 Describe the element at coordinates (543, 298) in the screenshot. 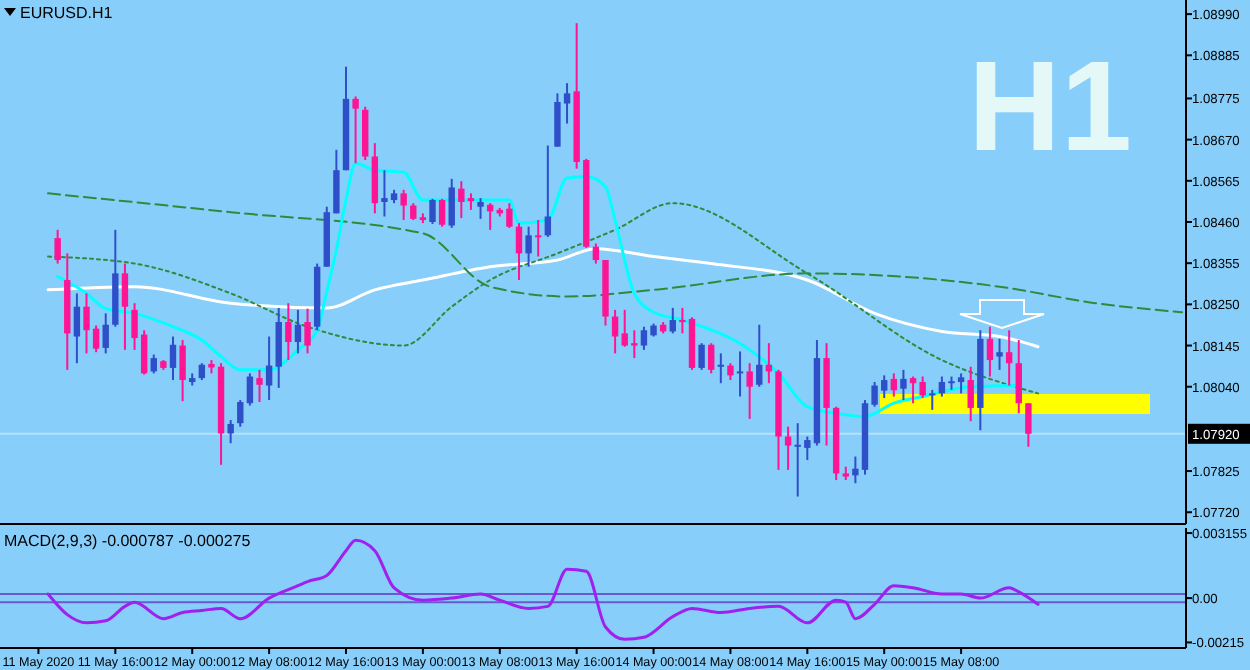

I see `line-series` at that location.